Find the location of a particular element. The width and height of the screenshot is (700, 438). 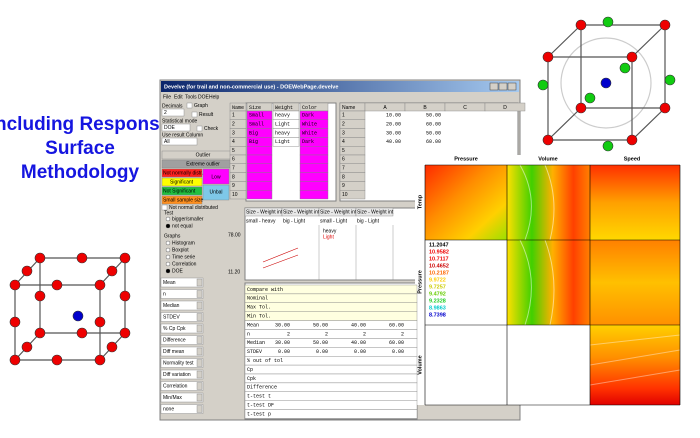

radio-label: Correlation is located at coordinates (184, 264).